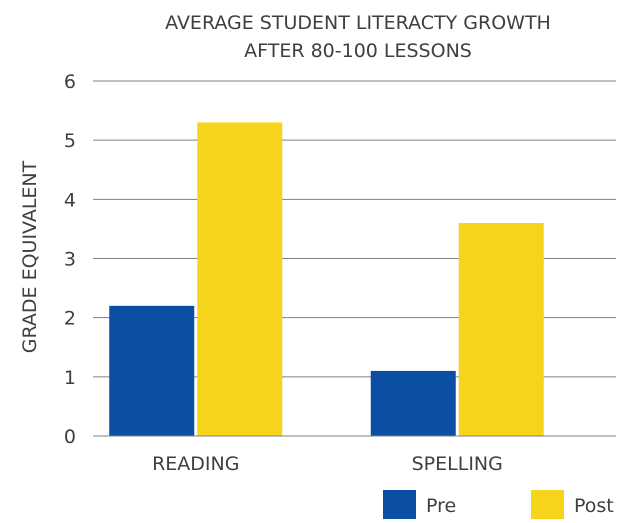  What do you see at coordinates (358, 23) in the screenshot?
I see `chart-title-line-1: AVERAGE STUDENT LITERACTY GROWTH` at bounding box center [358, 23].